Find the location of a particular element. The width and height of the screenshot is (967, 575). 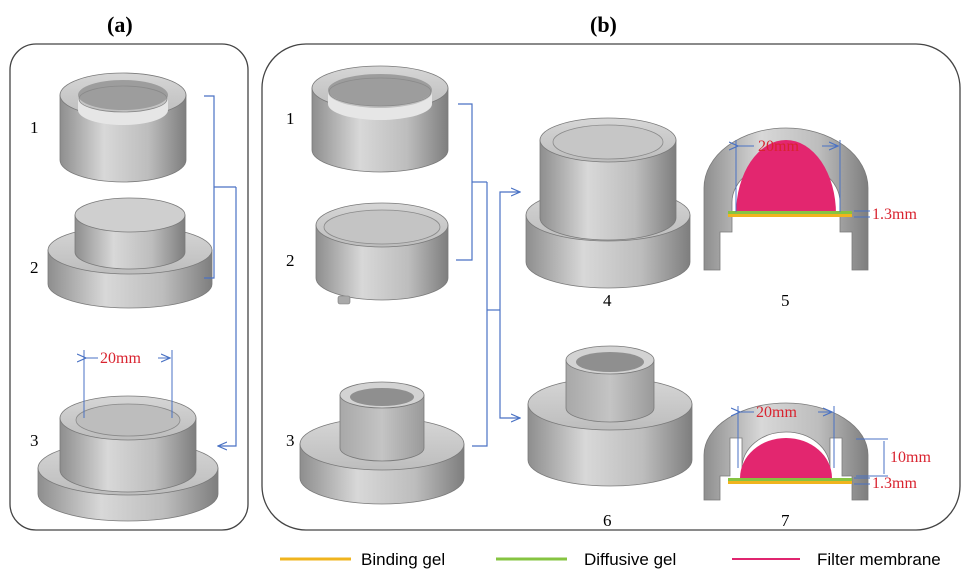

part-number-b1: 1 is located at coordinates (290, 118).